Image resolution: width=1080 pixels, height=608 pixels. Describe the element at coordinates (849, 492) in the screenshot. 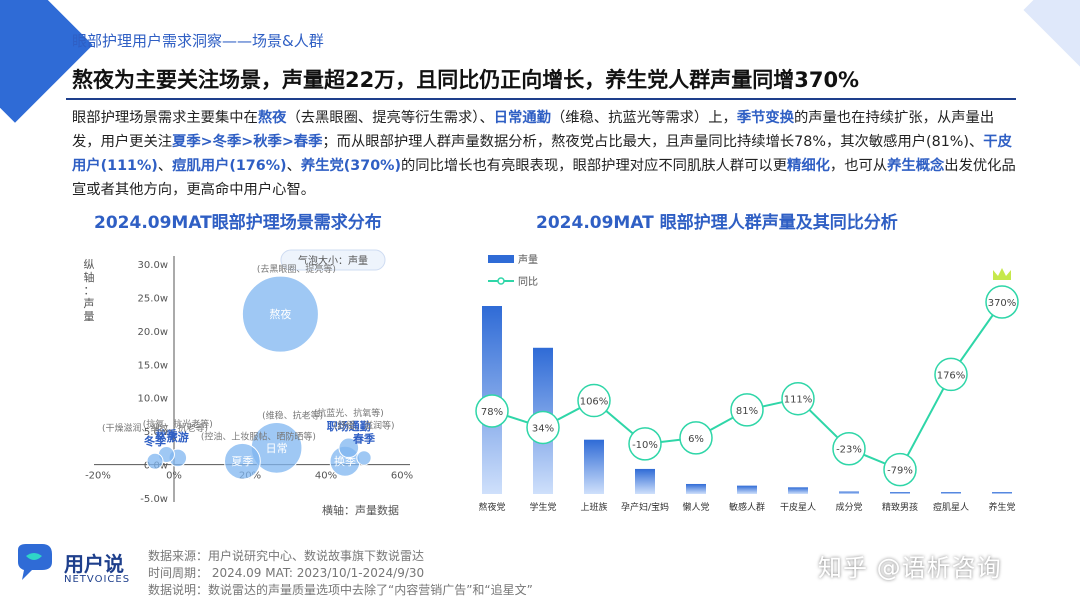

I see `bar-成分党` at that location.